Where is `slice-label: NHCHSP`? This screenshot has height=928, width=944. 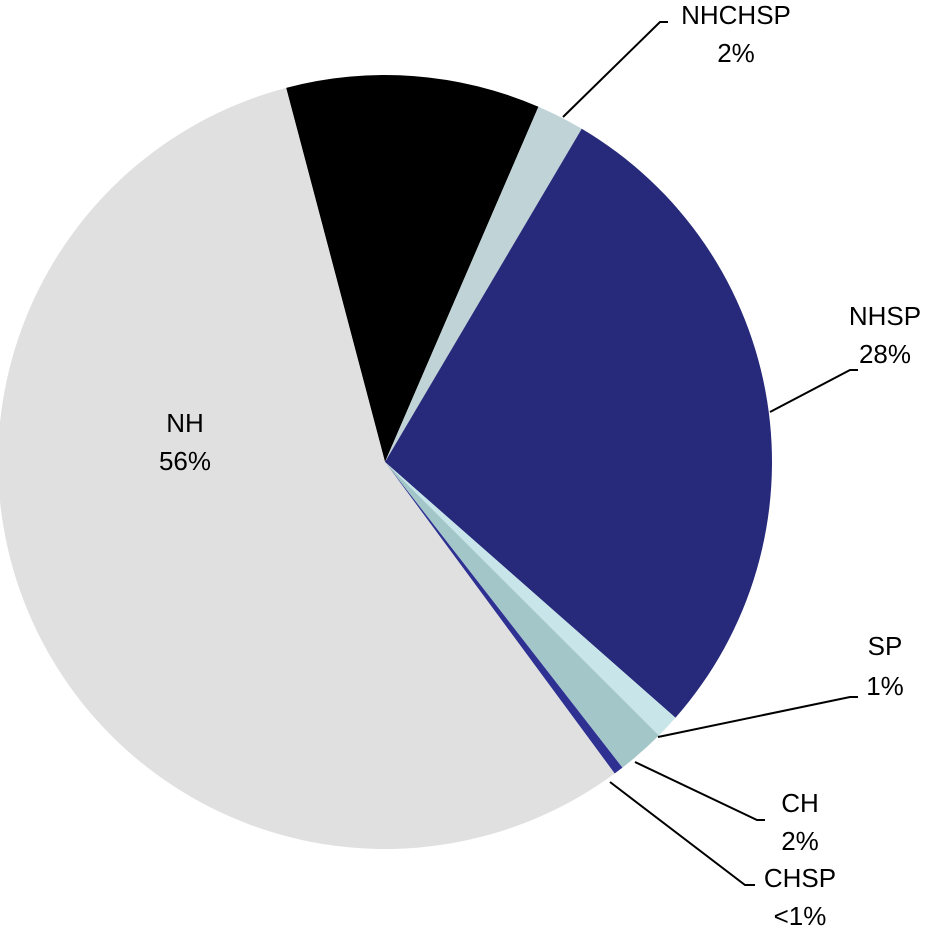 slice-label: NHCHSP is located at coordinates (736, 15).